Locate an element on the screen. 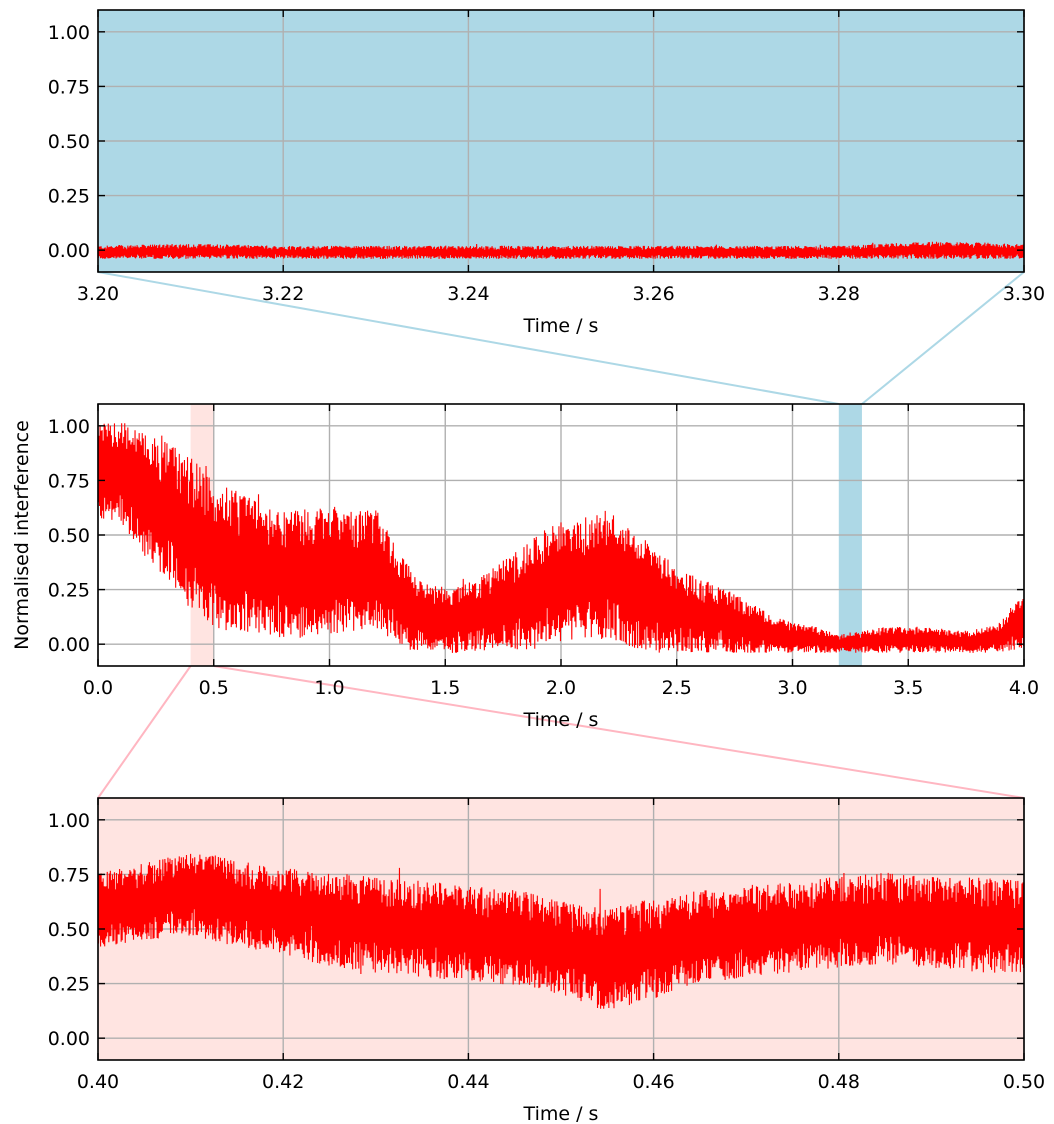 This screenshot has width=1054, height=1124. x-tick-label: 0.5 is located at coordinates (214, 688).